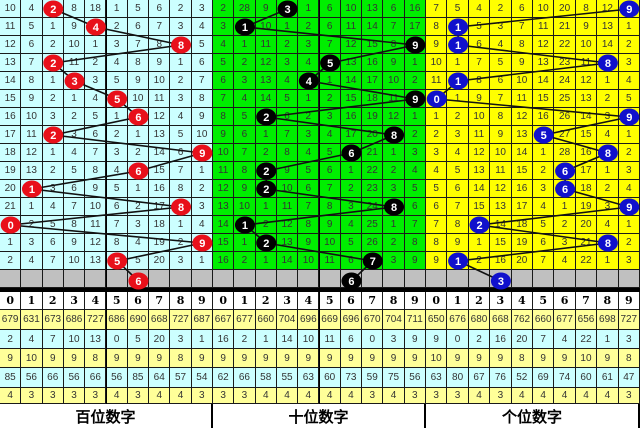 The width and height of the screenshot is (640, 428). I want to click on stat-cell: 76, so click(501, 378).